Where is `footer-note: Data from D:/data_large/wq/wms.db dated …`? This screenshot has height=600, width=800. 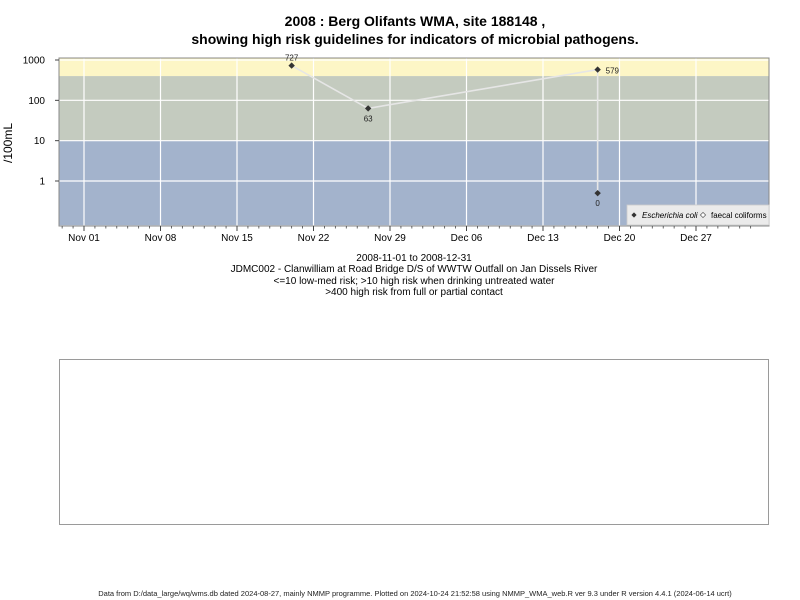 footer-note: Data from D:/data_large/wq/wms.db dated … is located at coordinates (415, 593).